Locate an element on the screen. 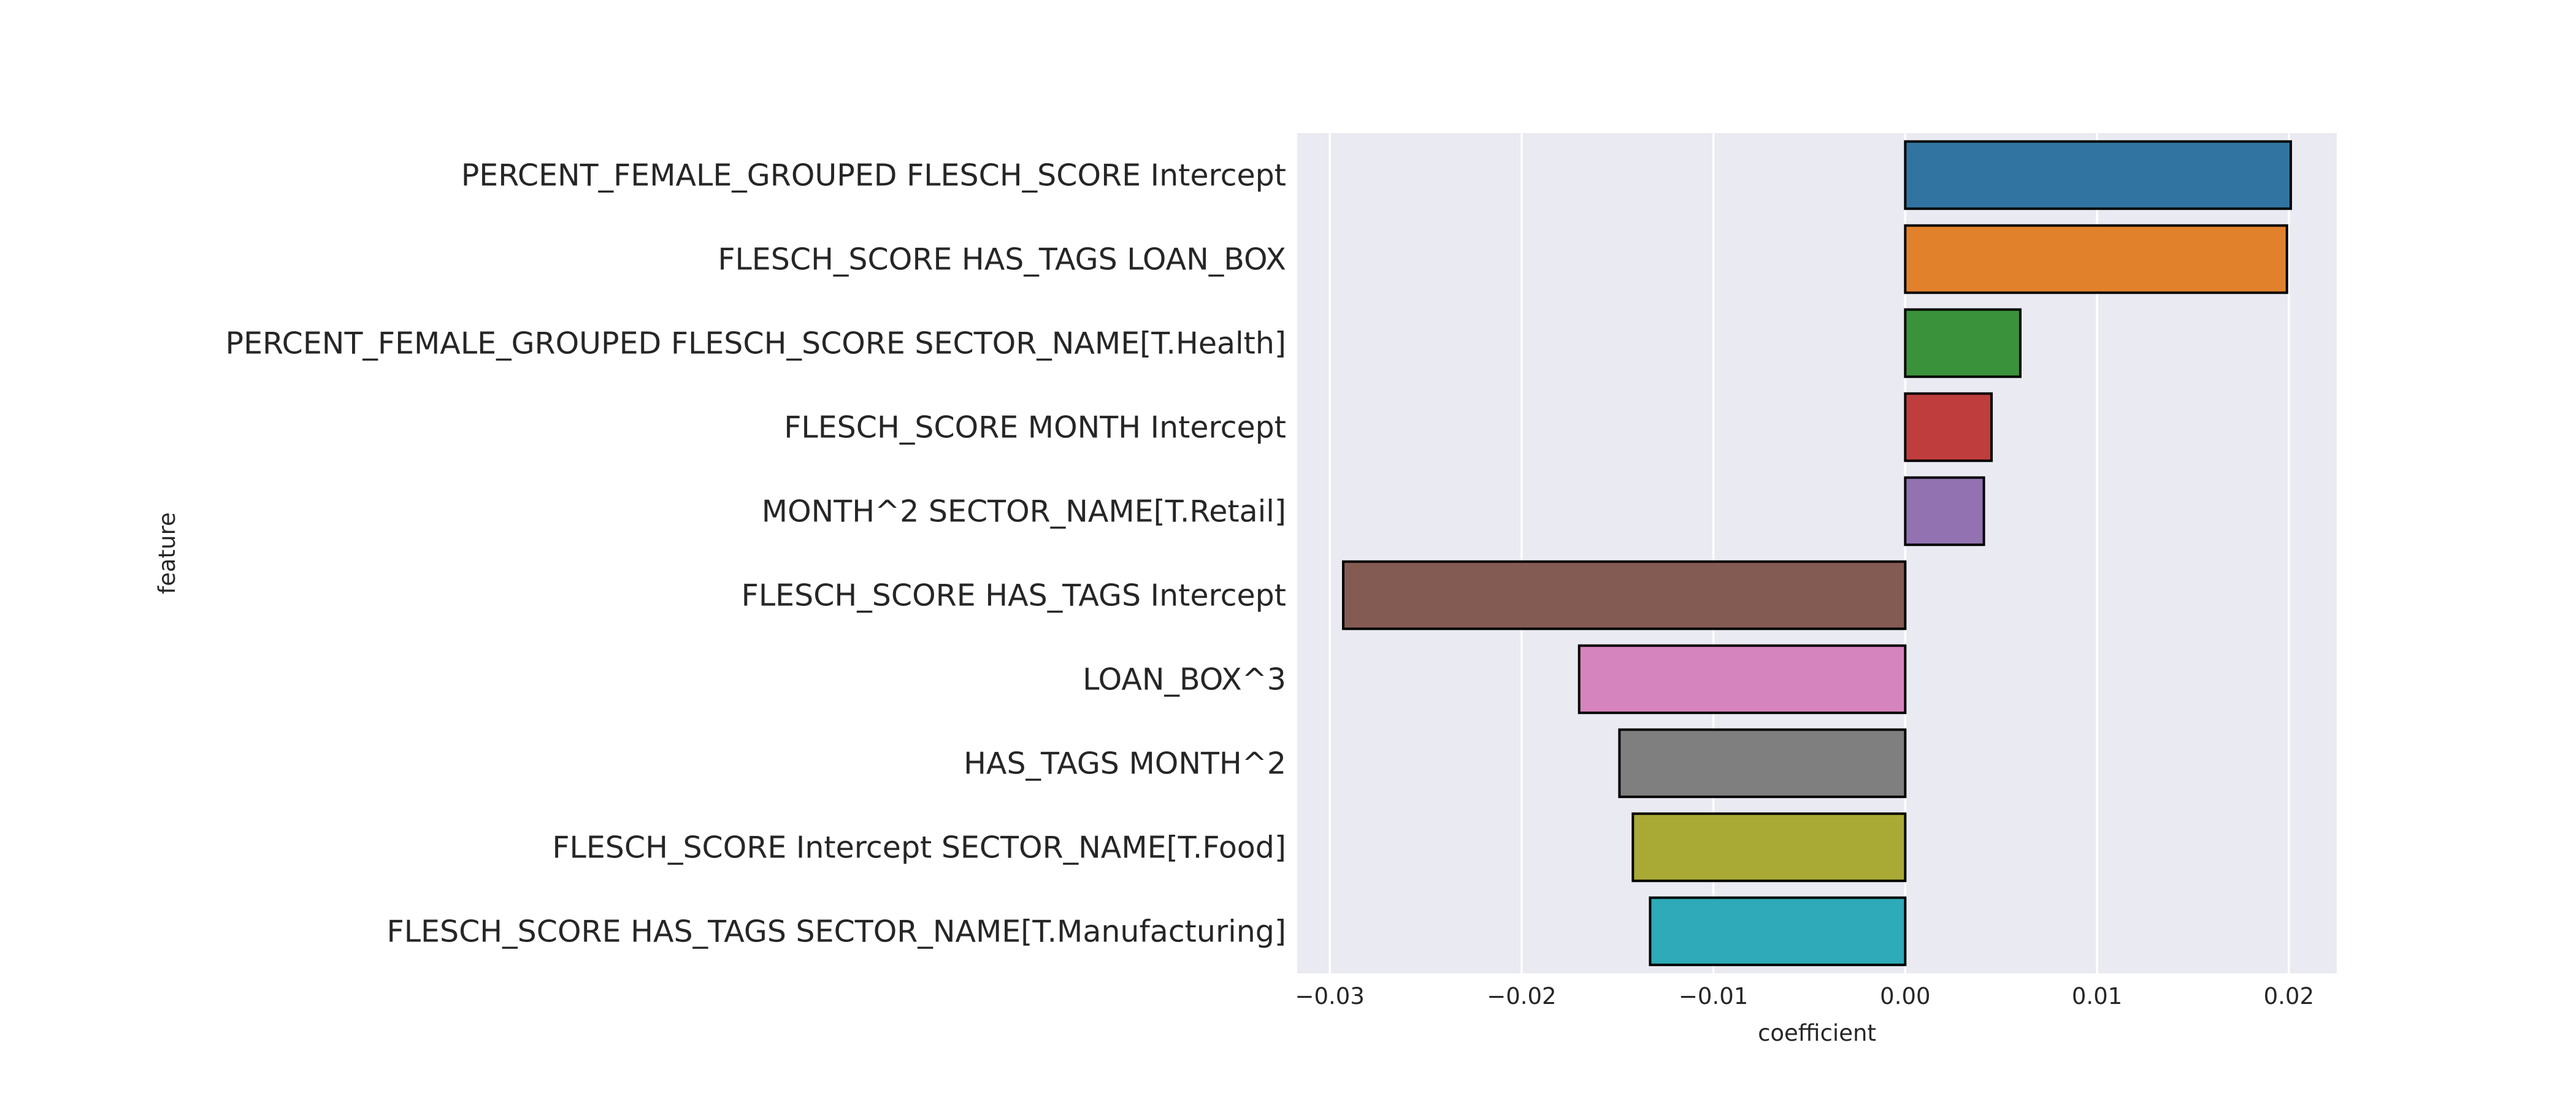 This screenshot has height=1107, width=2576. category-label: LOAN_BOX^3 is located at coordinates (1184, 679).